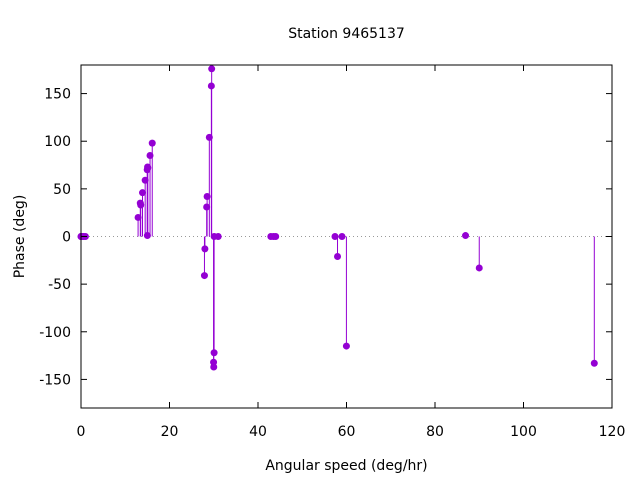 Image resolution: width=640 pixels, height=480 pixels. Describe the element at coordinates (20, 237) in the screenshot. I see `y-axis-label: Phase (deg)` at that location.